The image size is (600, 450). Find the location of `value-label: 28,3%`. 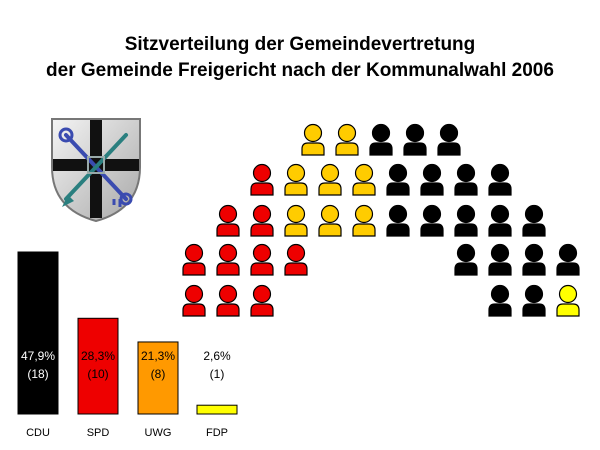

value-label: 28,3% is located at coordinates (98, 356).